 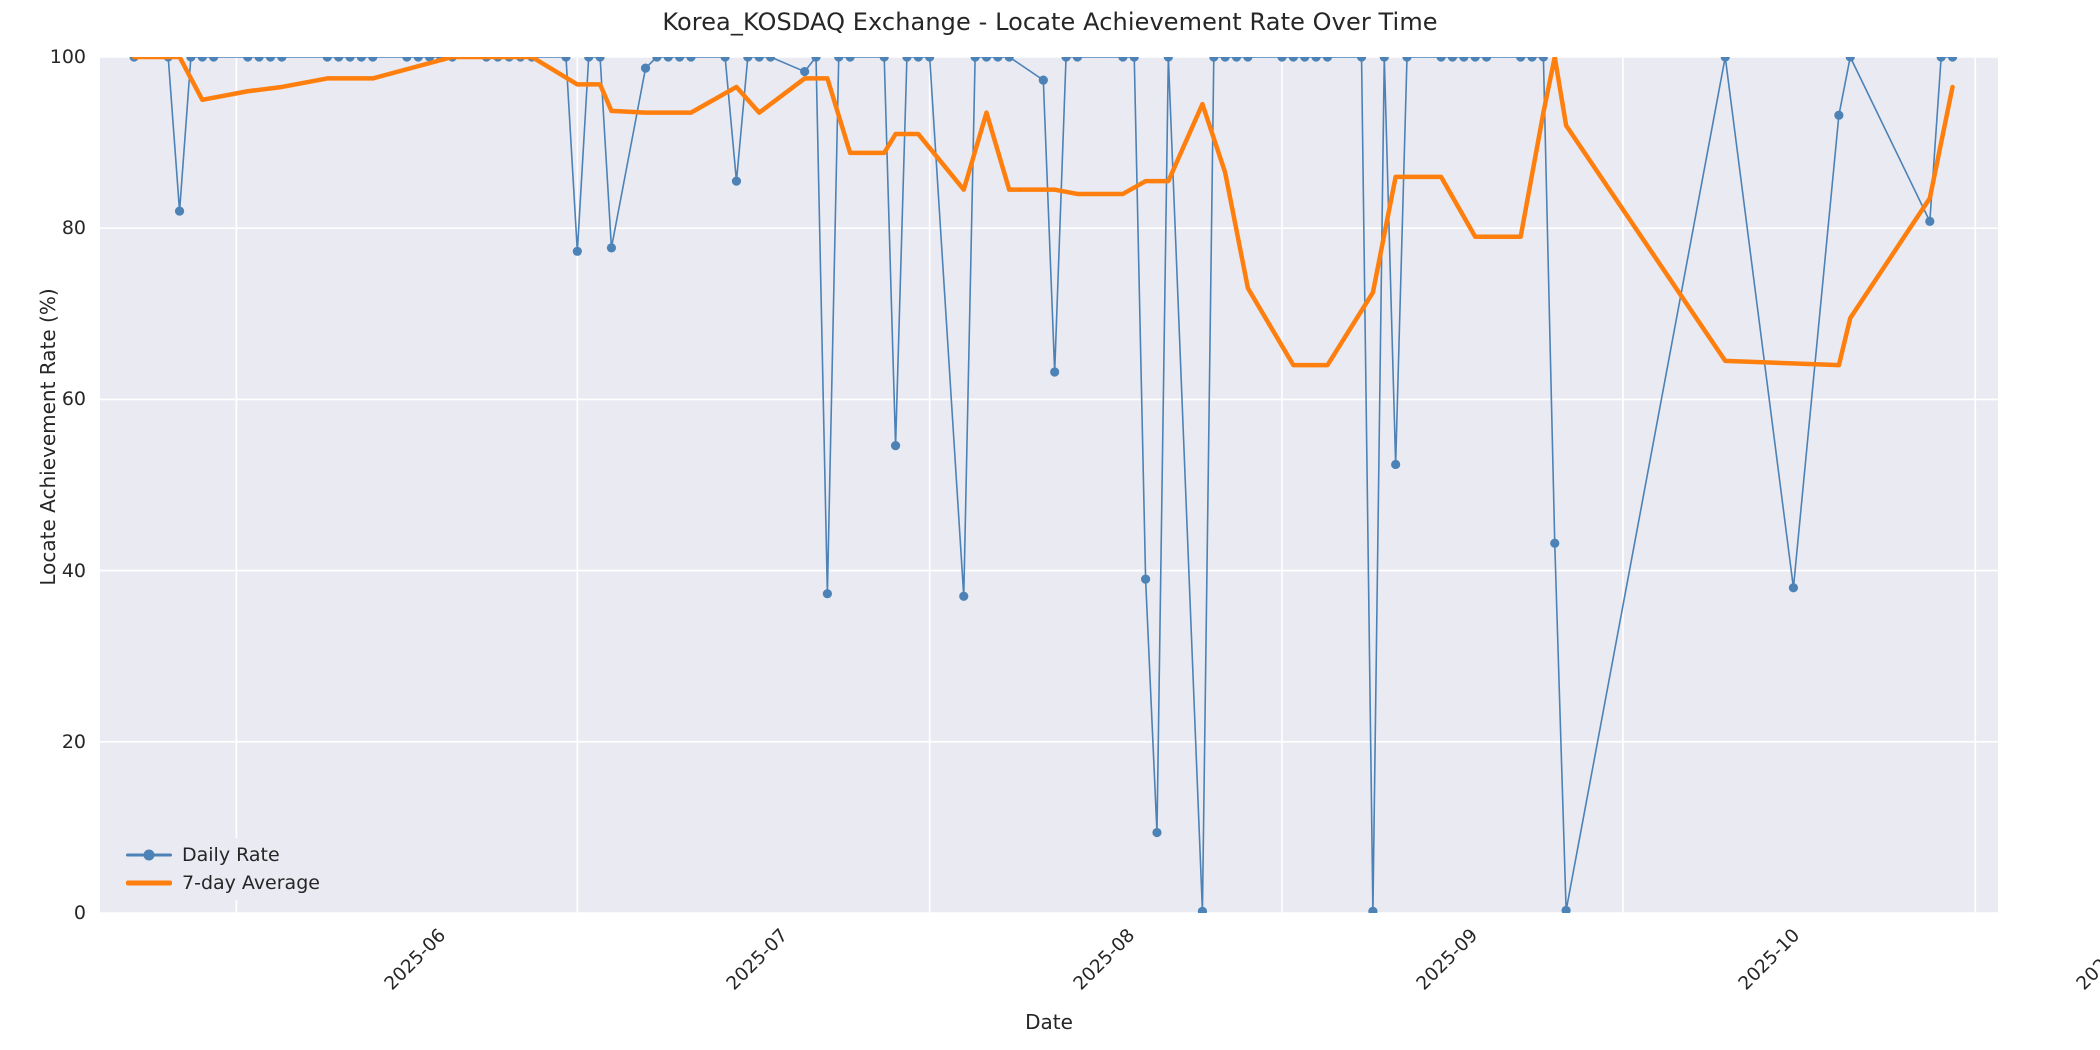 I want to click on x-tick-label-2025-09: 2025-09, so click(x=1447, y=960).